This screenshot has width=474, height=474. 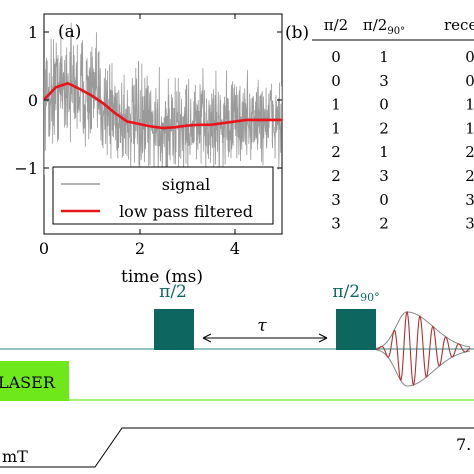 What do you see at coordinates (237, 447) in the screenshot?
I see `field-ramp-line` at bounding box center [237, 447].